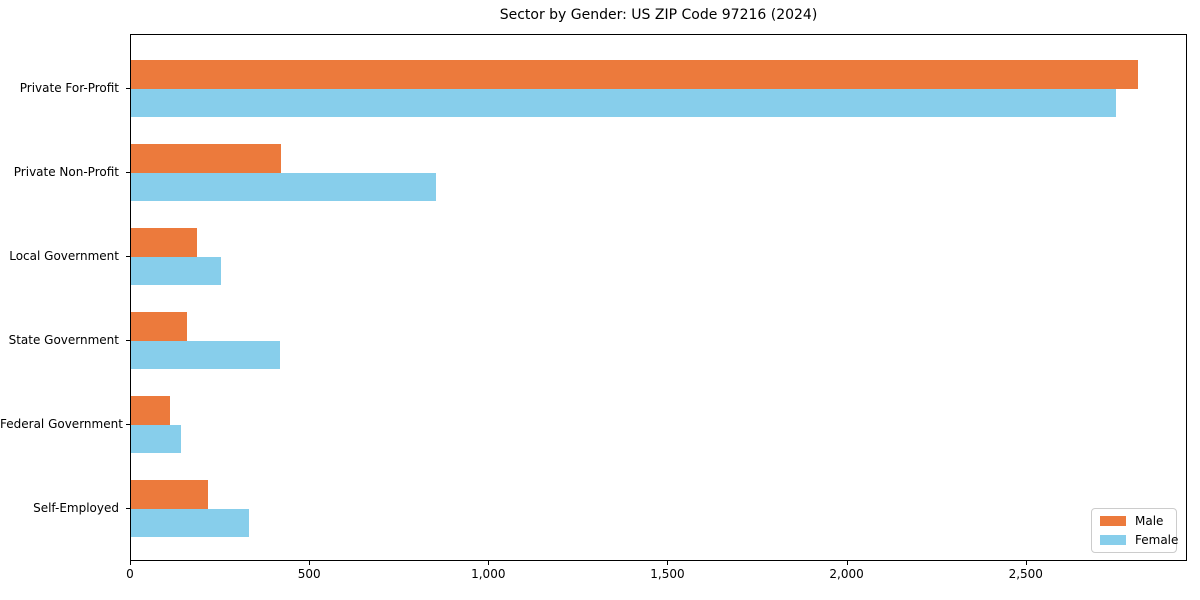 The image size is (1200, 600). What do you see at coordinates (1157, 540) in the screenshot?
I see `legend-label-female: Female` at bounding box center [1157, 540].